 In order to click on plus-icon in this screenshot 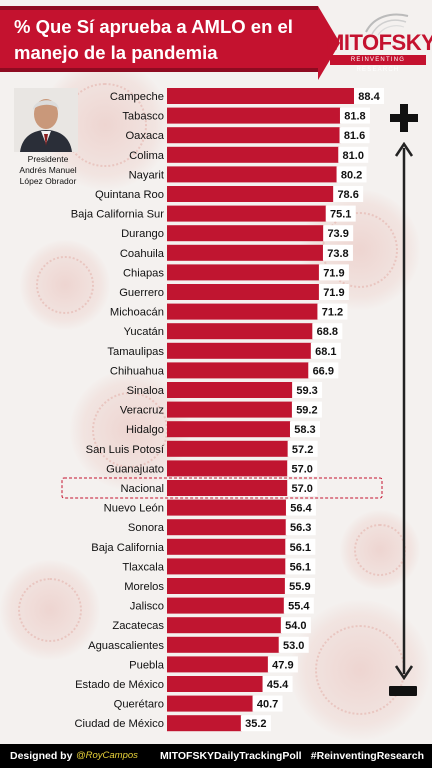, I will do `click(404, 118)`.